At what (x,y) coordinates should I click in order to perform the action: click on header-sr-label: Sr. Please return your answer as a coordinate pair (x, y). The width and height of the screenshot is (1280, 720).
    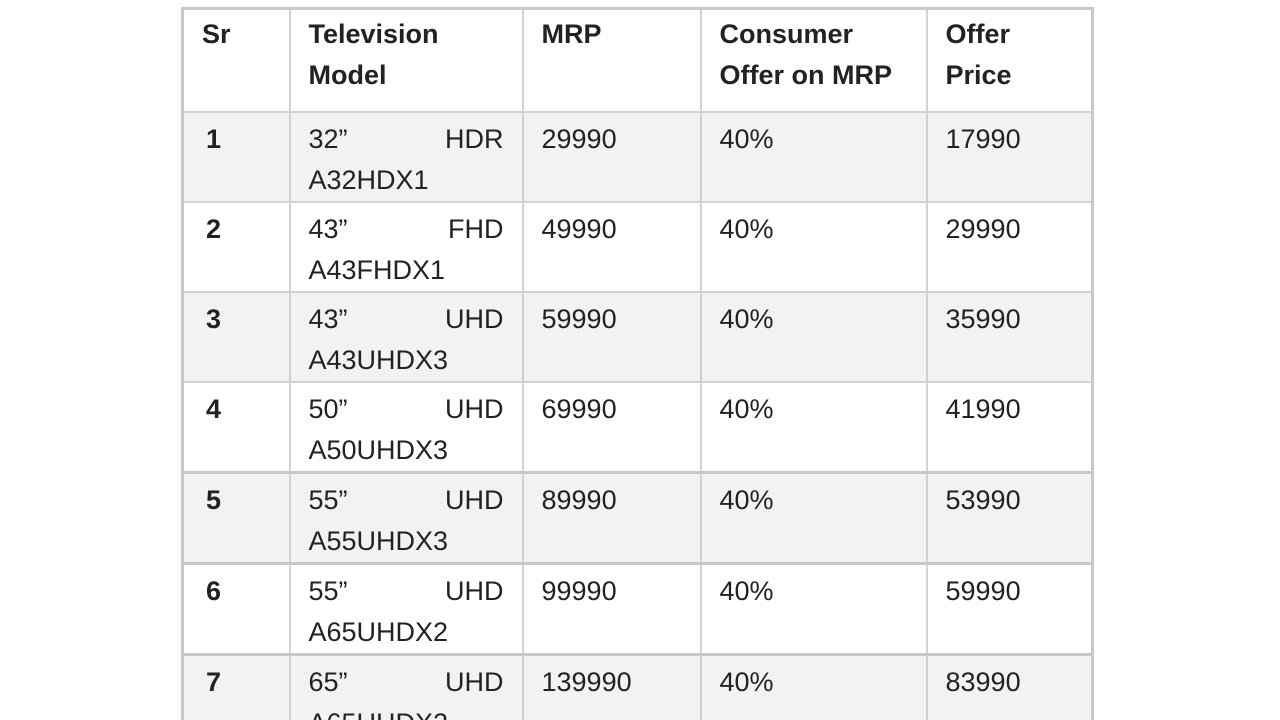
    Looking at the image, I should click on (216, 34).